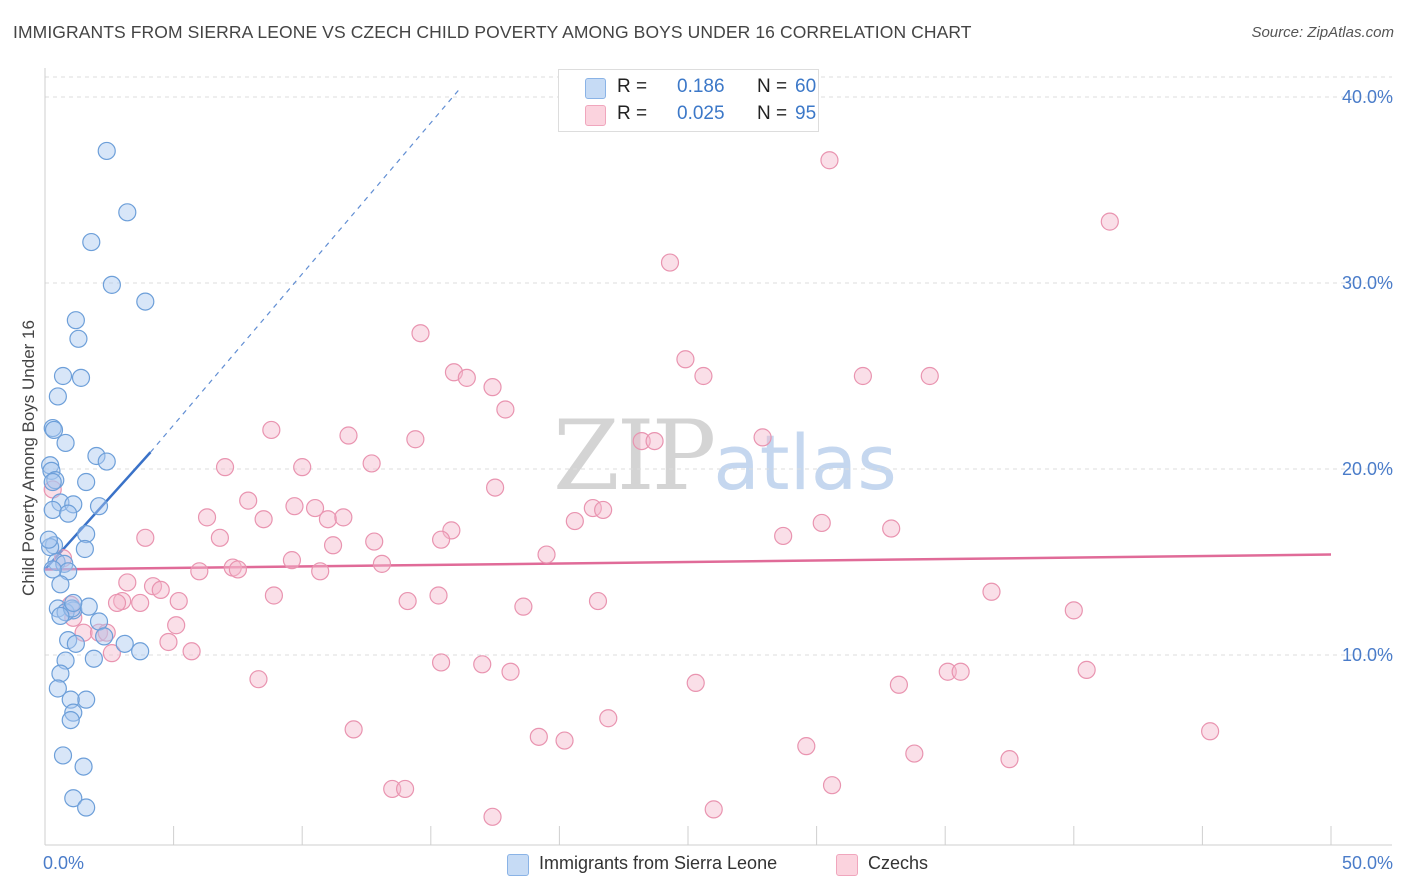 This screenshot has width=1406, height=892. I want to click on legend-r-value: 0.025, so click(701, 113).